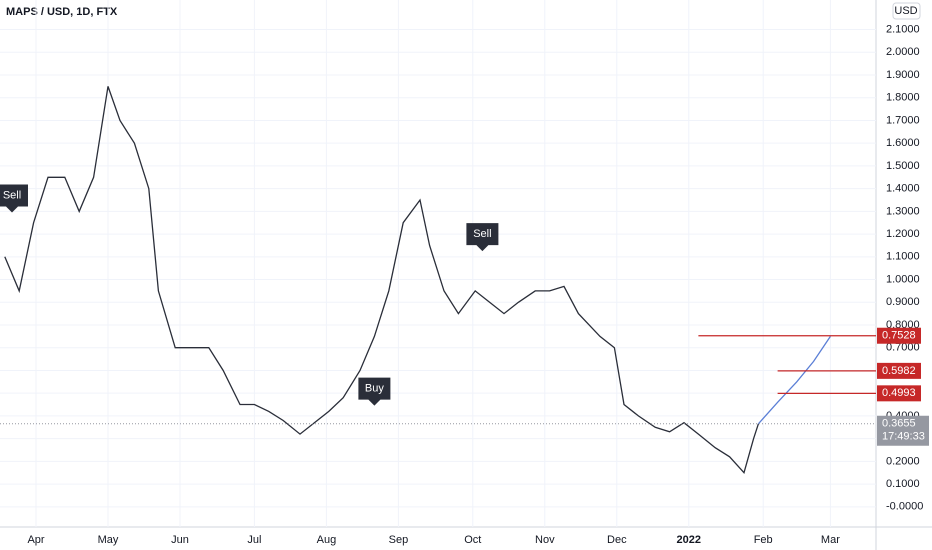  Describe the element at coordinates (903, 484) in the screenshot. I see `y-tick-label: 0.1000` at that location.